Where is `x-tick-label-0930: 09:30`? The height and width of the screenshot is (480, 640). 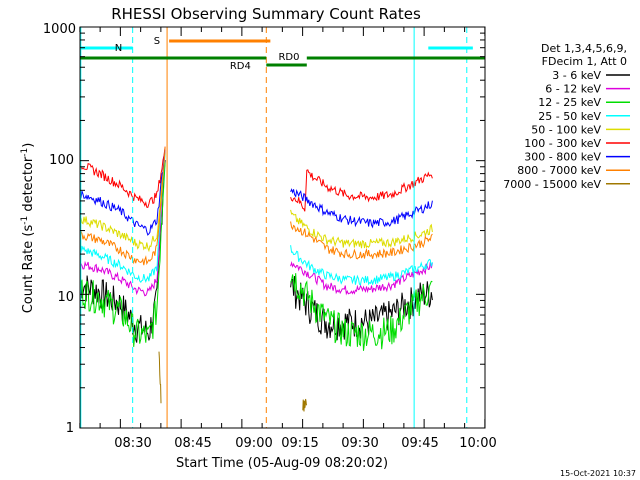 x-tick-label-0930: 09:30 is located at coordinates (359, 443).